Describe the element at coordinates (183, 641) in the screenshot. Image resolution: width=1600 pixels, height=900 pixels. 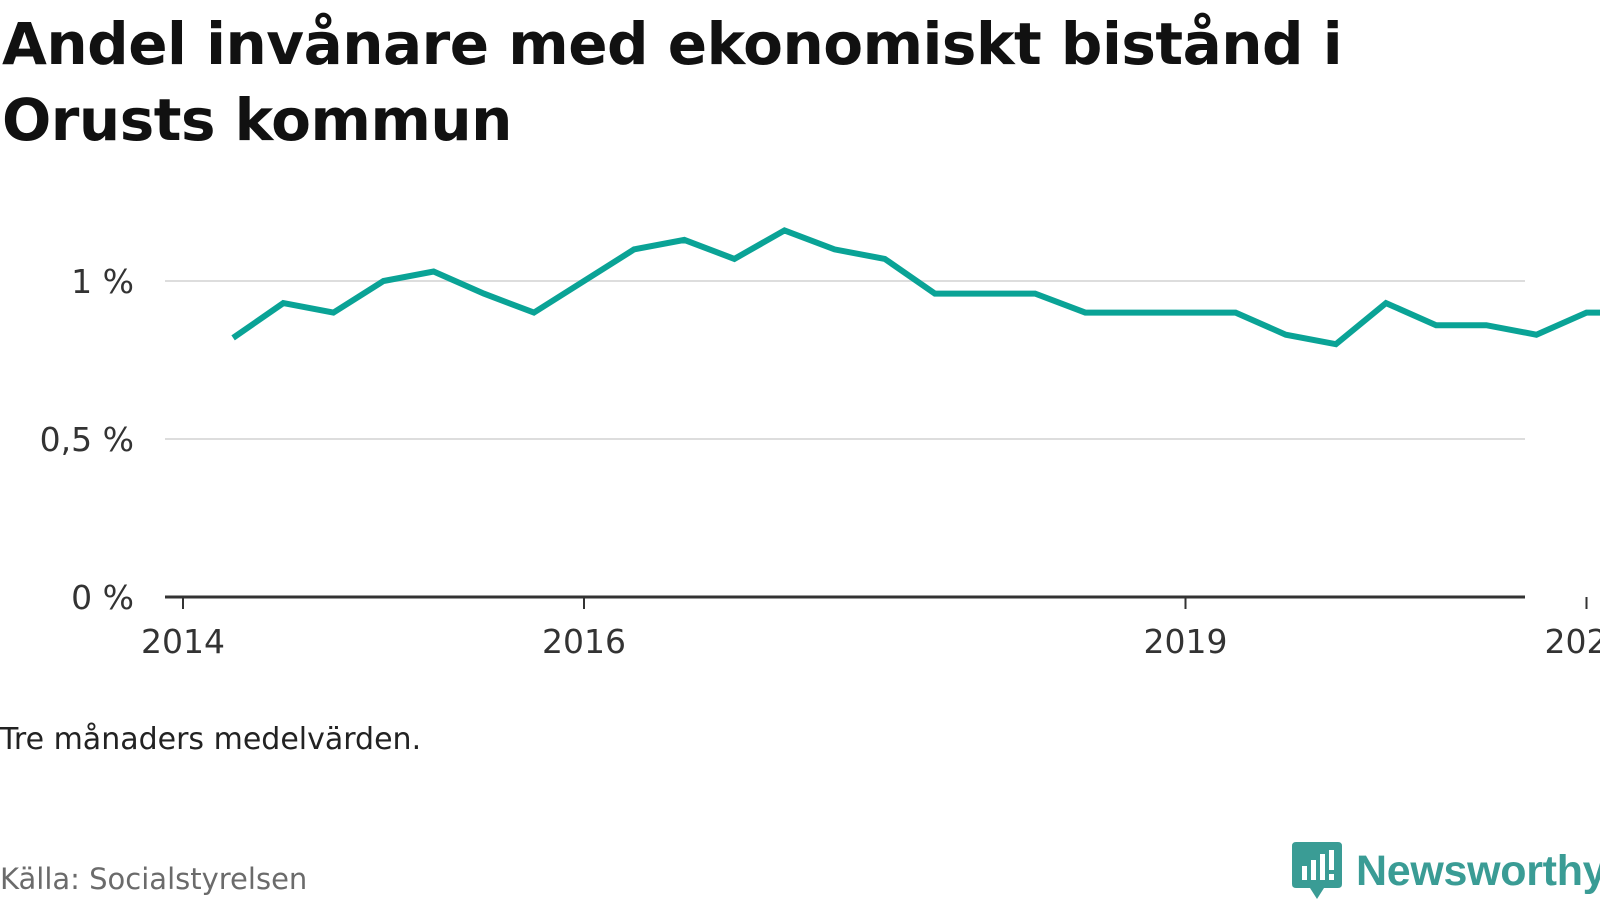
I see `x-tick-label: 2014` at that location.